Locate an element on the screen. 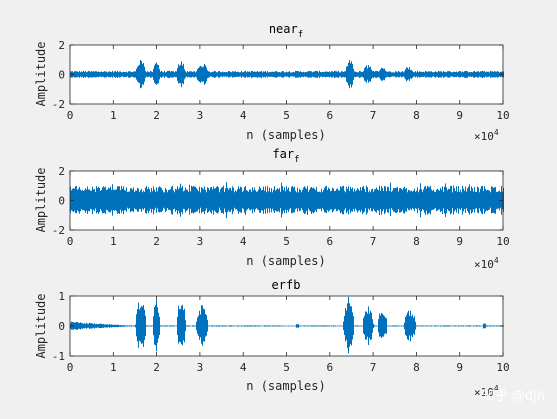 This screenshot has width=557, height=419. y-tick-label: -1 is located at coordinates (58, 356).